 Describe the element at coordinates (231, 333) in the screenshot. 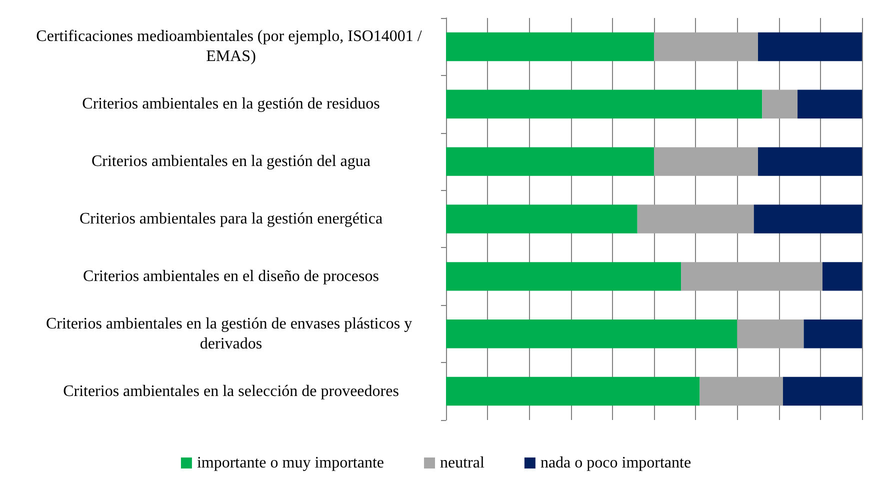

I see `y-tick-label: Criterios ambientales en la gestión de envases plásticos y derivados` at that location.